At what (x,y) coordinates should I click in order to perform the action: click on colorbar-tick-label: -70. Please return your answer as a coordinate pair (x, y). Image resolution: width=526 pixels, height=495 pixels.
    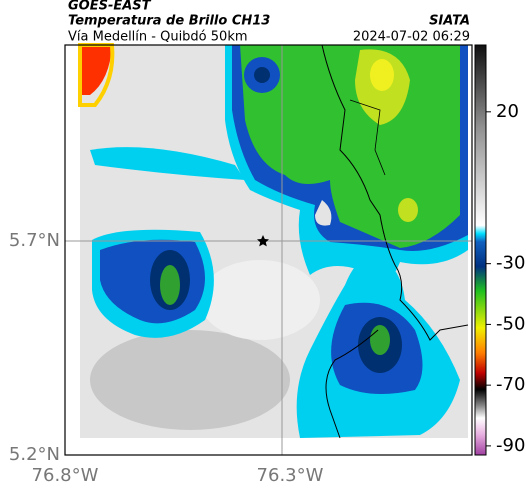
    Looking at the image, I should click on (510, 384).